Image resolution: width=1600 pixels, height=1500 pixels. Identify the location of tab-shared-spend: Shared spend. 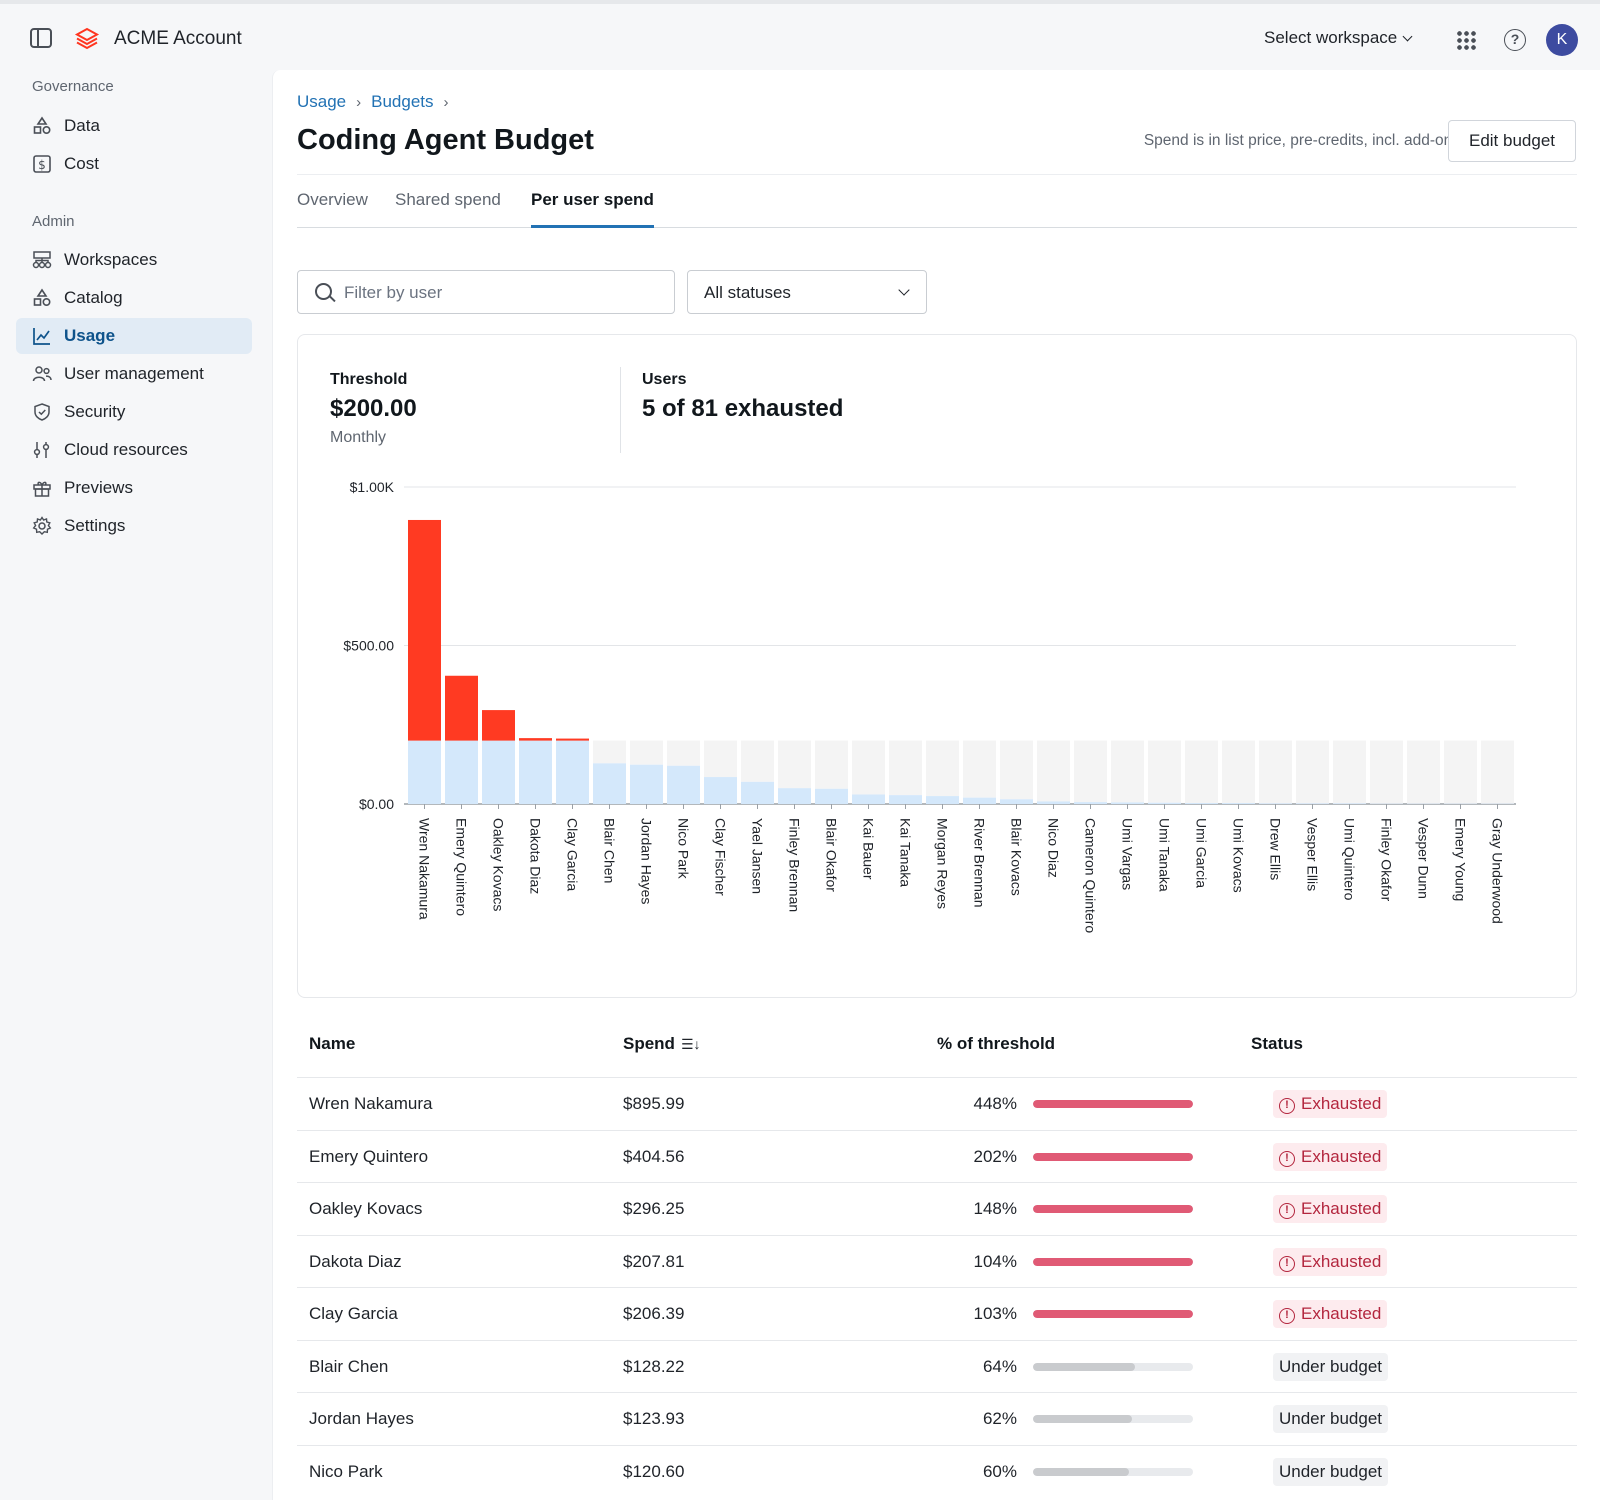
(448, 199).